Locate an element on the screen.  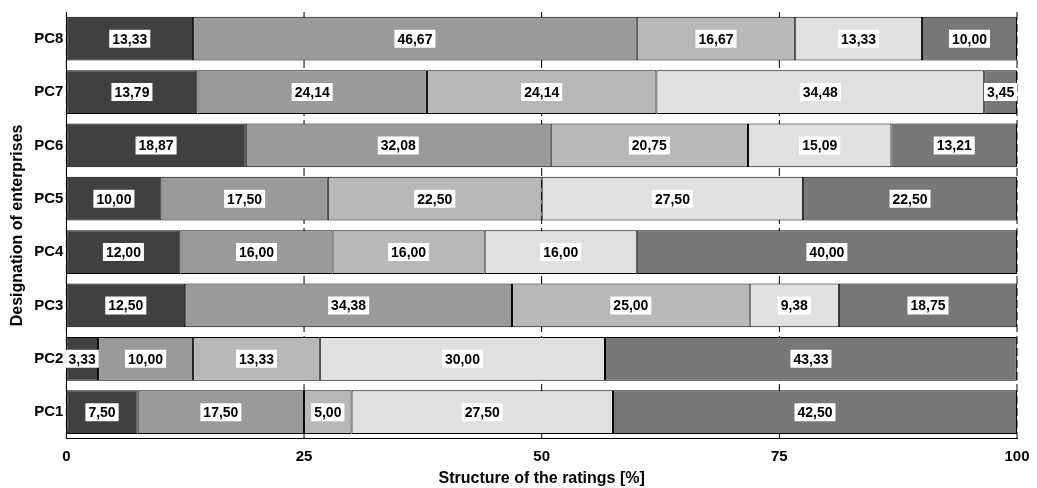
data-label: 40,00 is located at coordinates (827, 251).